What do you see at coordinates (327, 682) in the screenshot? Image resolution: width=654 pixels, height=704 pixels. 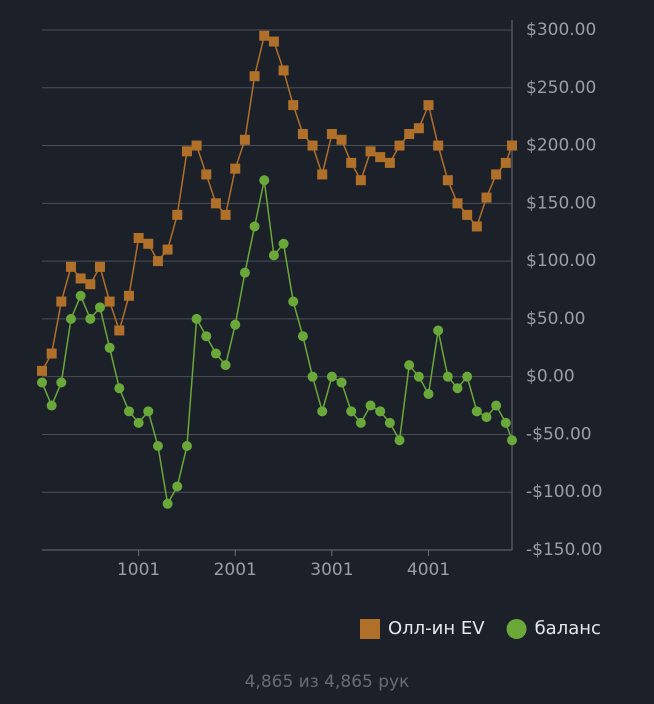 I see `footer: 4,865 из 4,865 рук` at bounding box center [327, 682].